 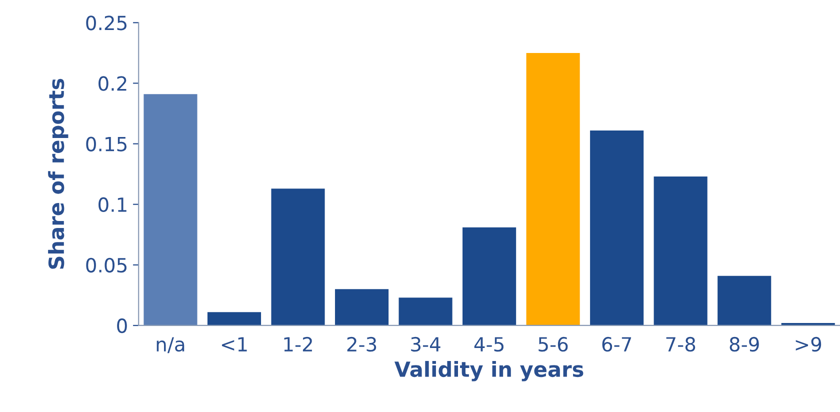 What do you see at coordinates (809, 344) in the screenshot?
I see `x-tick-label: >9` at bounding box center [809, 344].